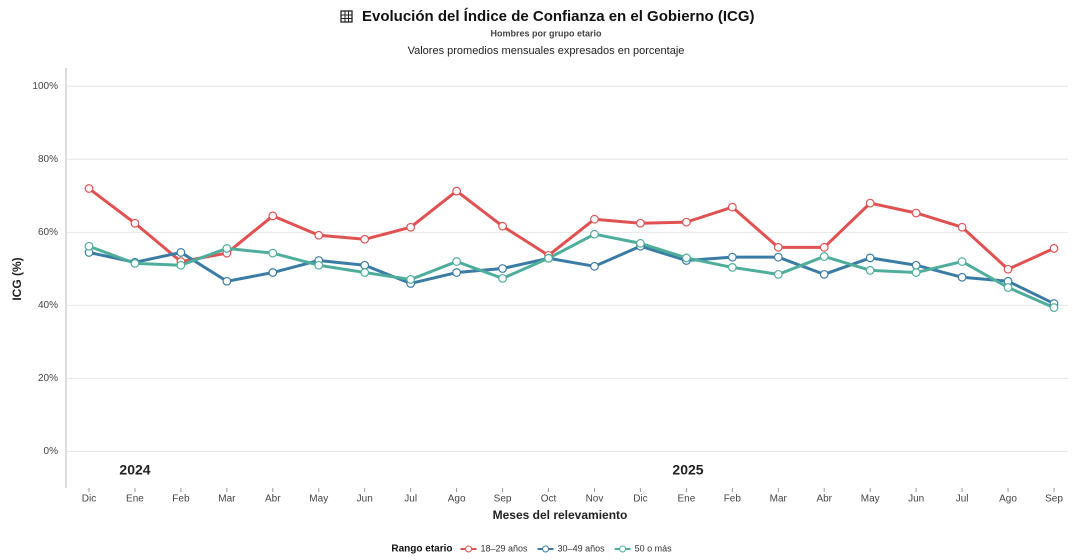 The height and width of the screenshot is (560, 1073). Describe the element at coordinates (505, 548) in the screenshot. I see `legend-label: 18–29 años` at that location.